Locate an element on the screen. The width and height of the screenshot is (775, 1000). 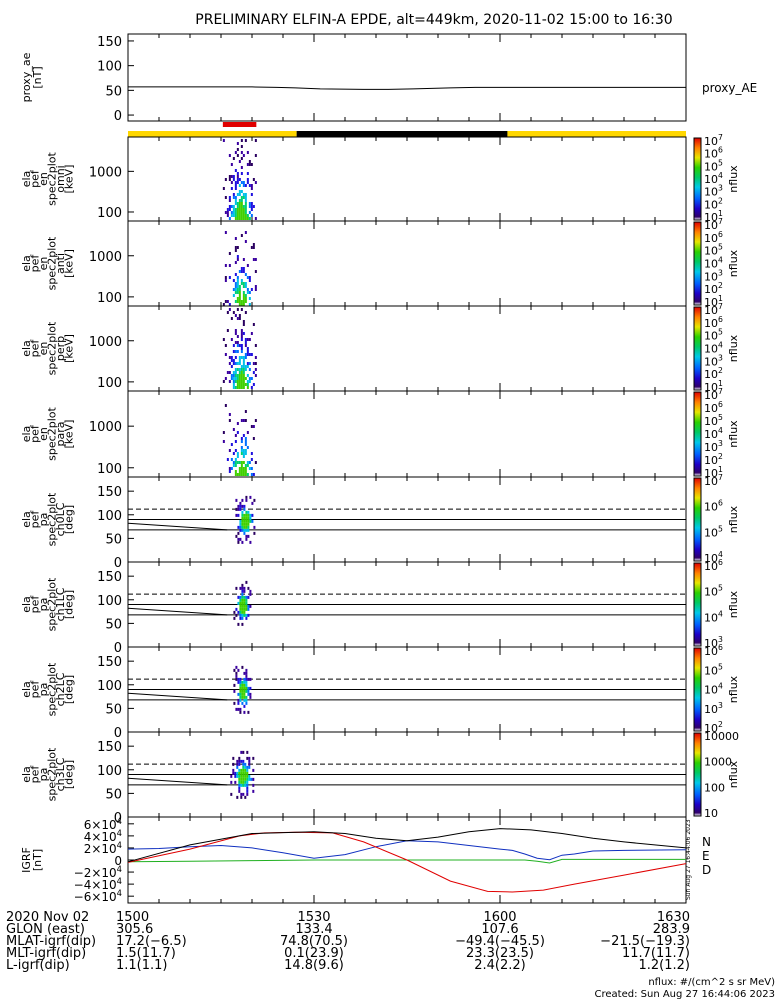
ephemeris-row-label: MLT-igrf(dip) is located at coordinates (46, 953).